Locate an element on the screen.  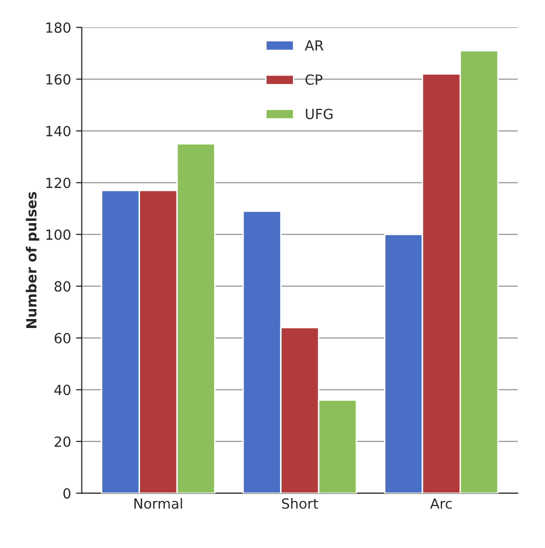
legend-label: CP is located at coordinates (314, 79).